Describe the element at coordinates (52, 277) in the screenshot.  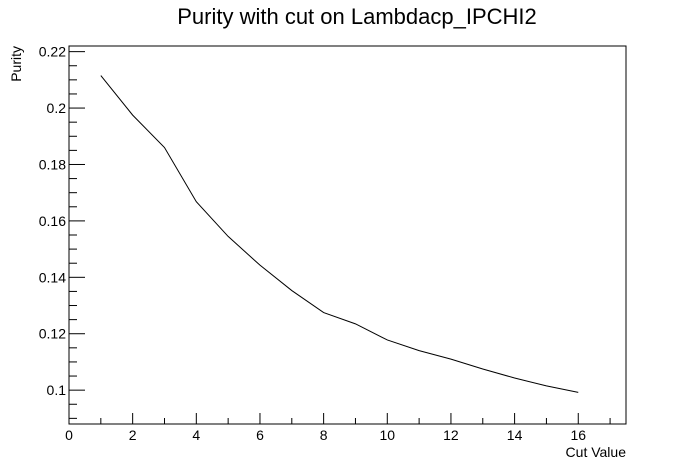
I see `y-tick-label: 0.14` at that location.